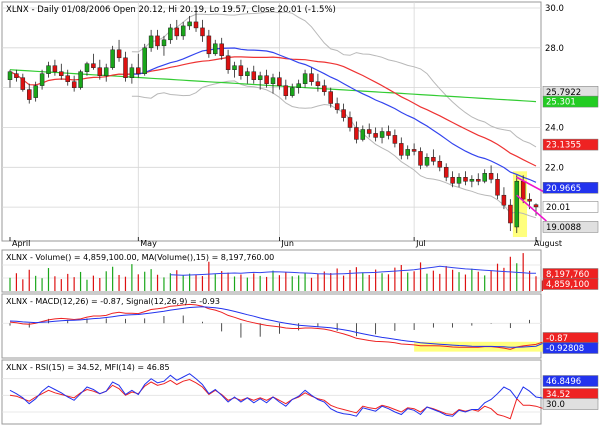  Describe the element at coordinates (554, 49) in the screenshot. I see `price-tick-label: 28.0` at that location.